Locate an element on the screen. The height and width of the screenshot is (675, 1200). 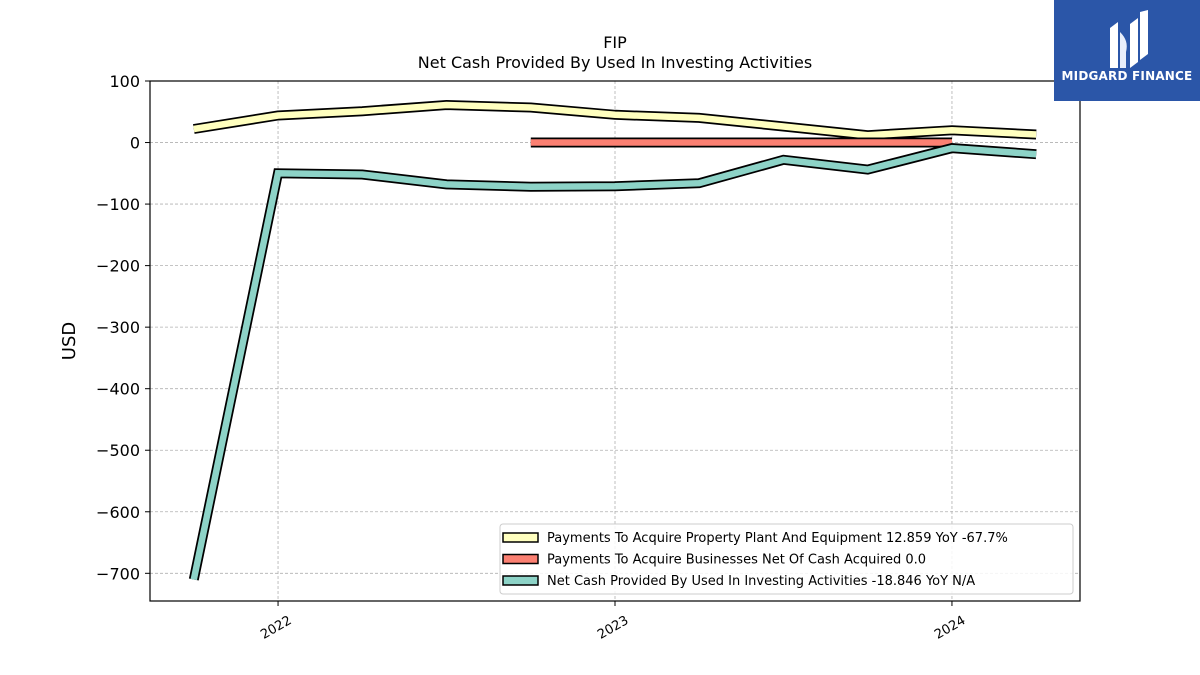
y-tick-label: −200 is located at coordinates (118, 266).